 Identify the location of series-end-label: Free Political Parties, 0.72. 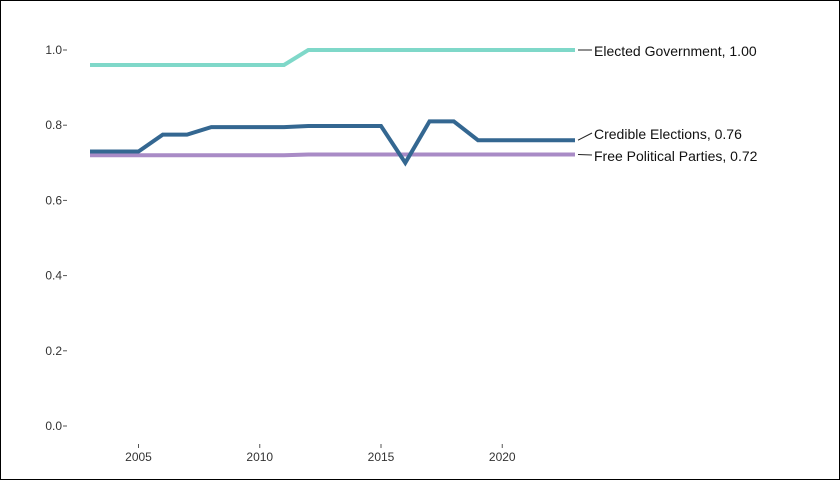
(676, 156).